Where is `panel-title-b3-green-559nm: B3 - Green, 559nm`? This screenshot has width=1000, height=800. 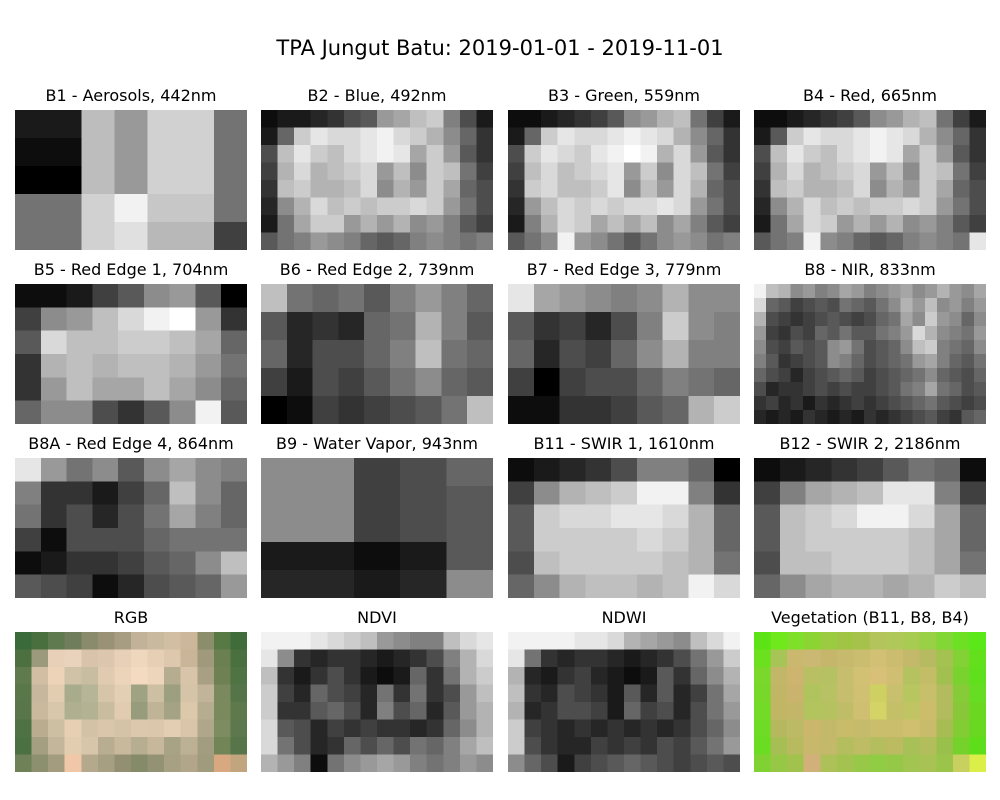 panel-title-b3-green-559nm: B3 - Green, 559nm is located at coordinates (624, 95).